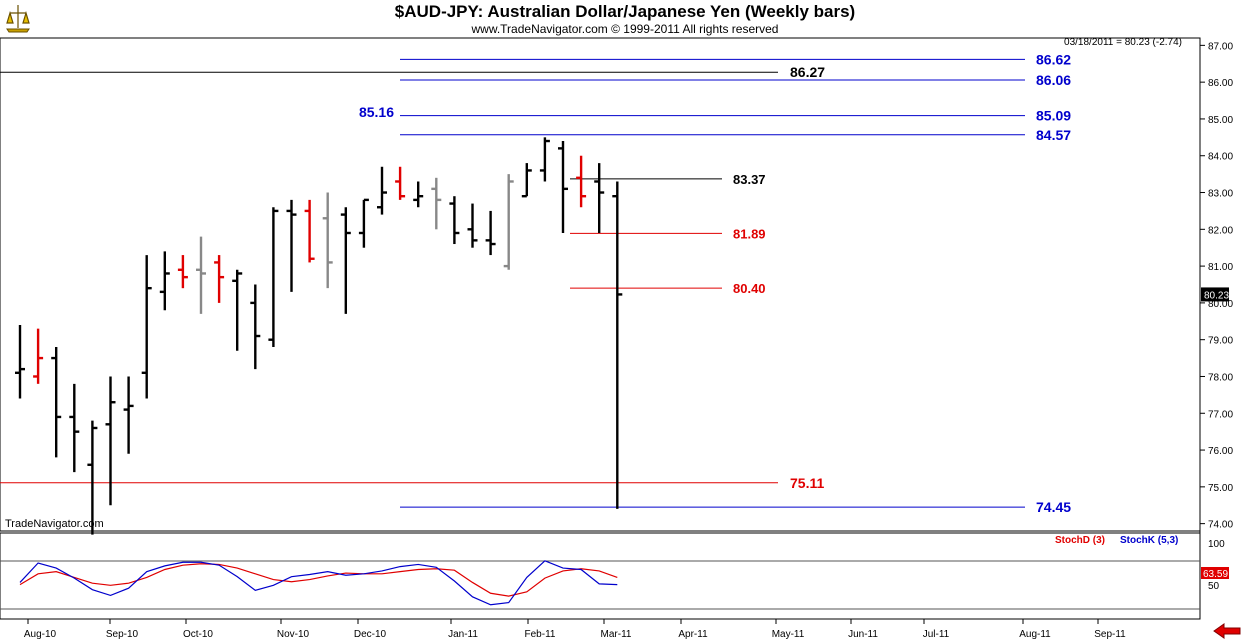 The width and height of the screenshot is (1250, 644). What do you see at coordinates (1220, 194) in the screenshot?
I see `y-tick-label: 83.00` at bounding box center [1220, 194].